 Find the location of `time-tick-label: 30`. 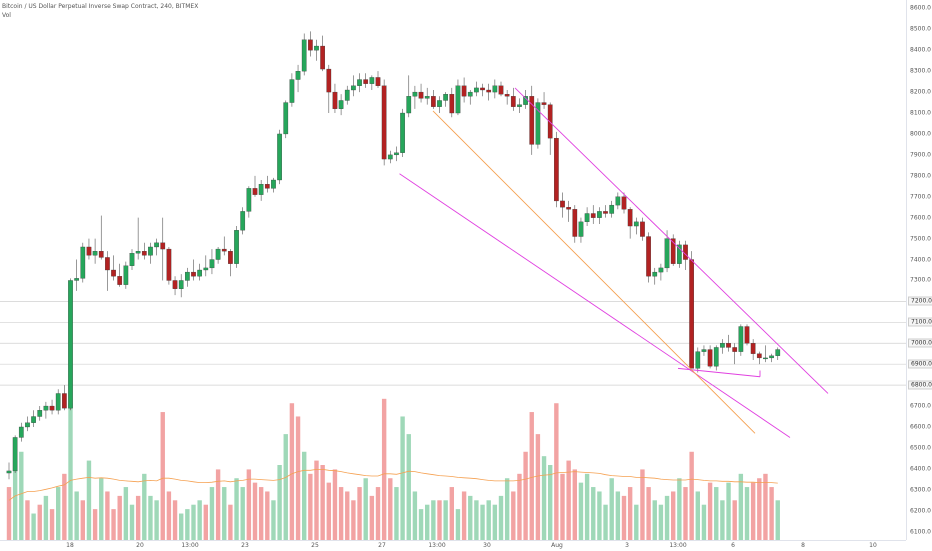

time-tick-label: 30 is located at coordinates (487, 545).